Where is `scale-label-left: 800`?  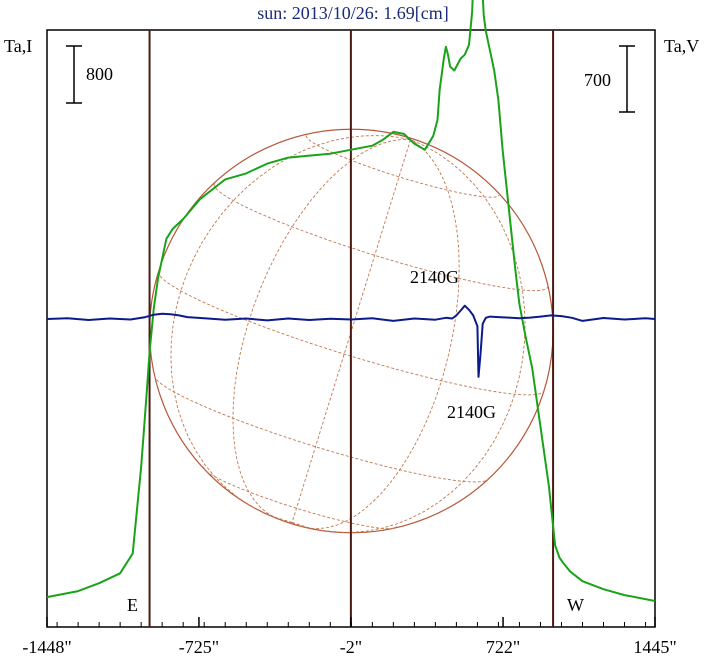
scale-label-left: 800 is located at coordinates (99, 74).